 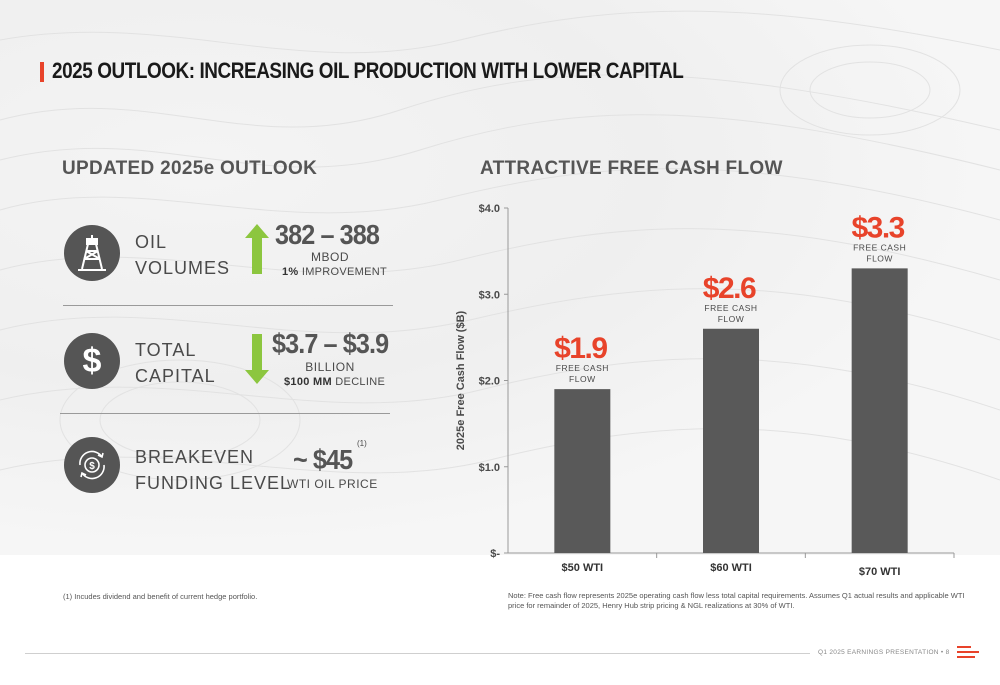 I want to click on total-capital-label: TOTAL CAPITAL, so click(x=175, y=363).